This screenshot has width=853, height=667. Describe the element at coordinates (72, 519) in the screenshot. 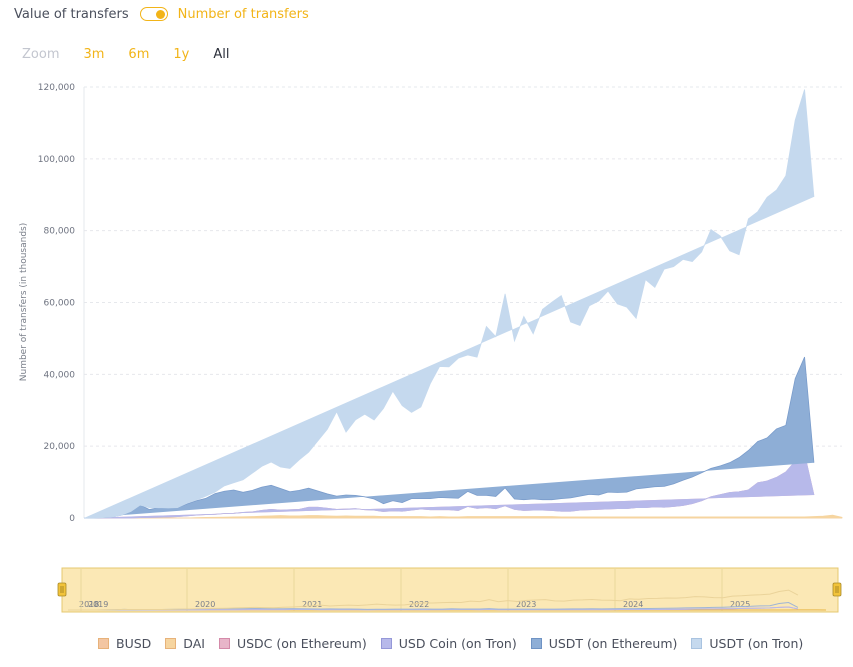

I see `y-tick-label: 0` at that location.